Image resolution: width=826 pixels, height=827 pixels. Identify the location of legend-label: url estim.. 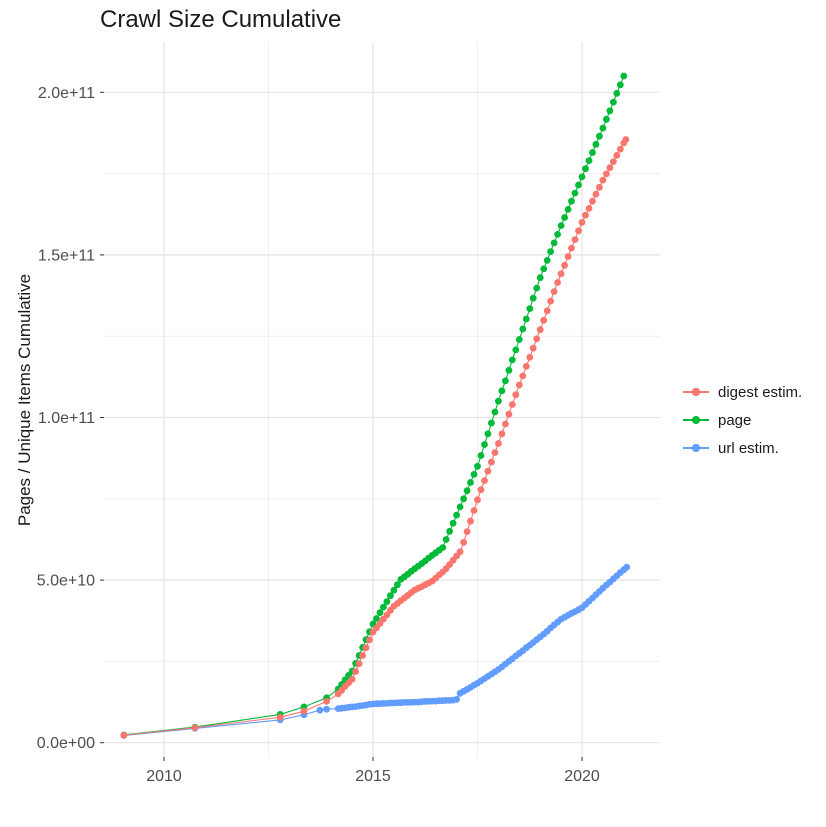
(748, 448).